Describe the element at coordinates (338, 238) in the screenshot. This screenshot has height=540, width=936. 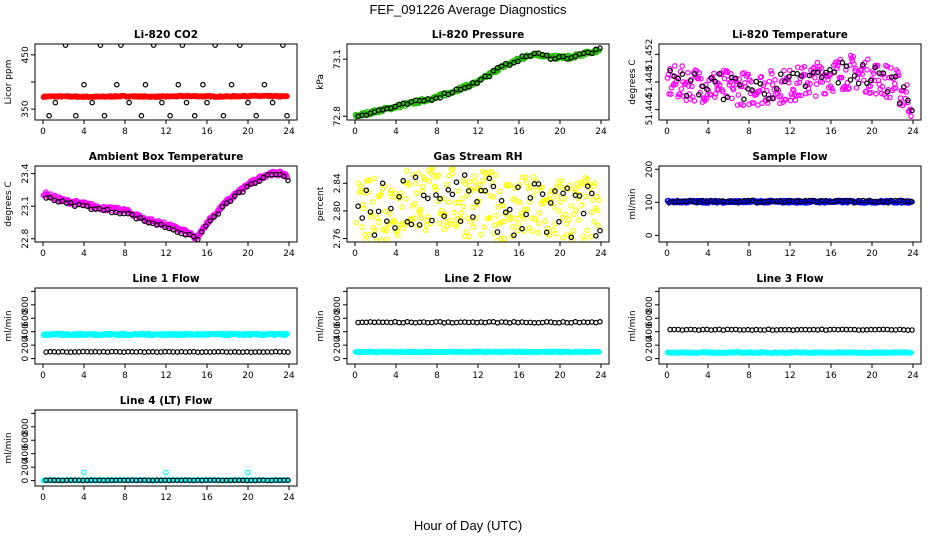
I see `y-tick-label: 2.76` at that location.